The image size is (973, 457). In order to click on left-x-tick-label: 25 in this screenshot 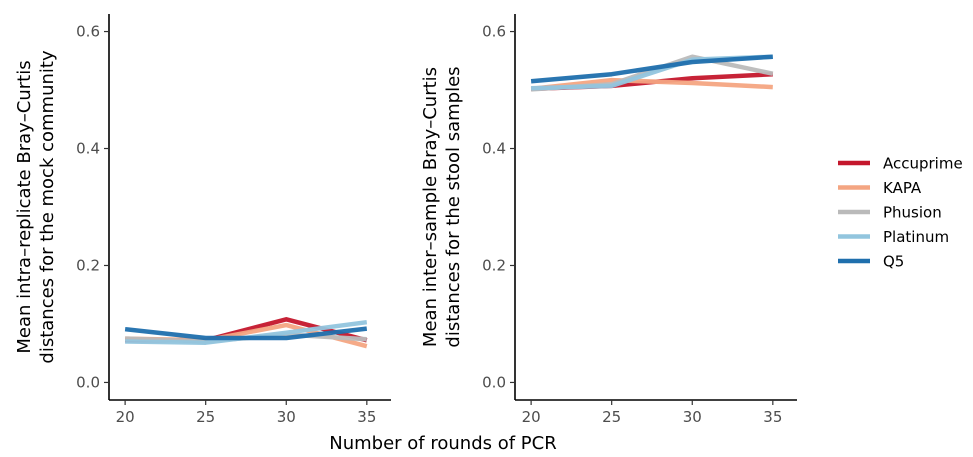, I will do `click(205, 417)`.